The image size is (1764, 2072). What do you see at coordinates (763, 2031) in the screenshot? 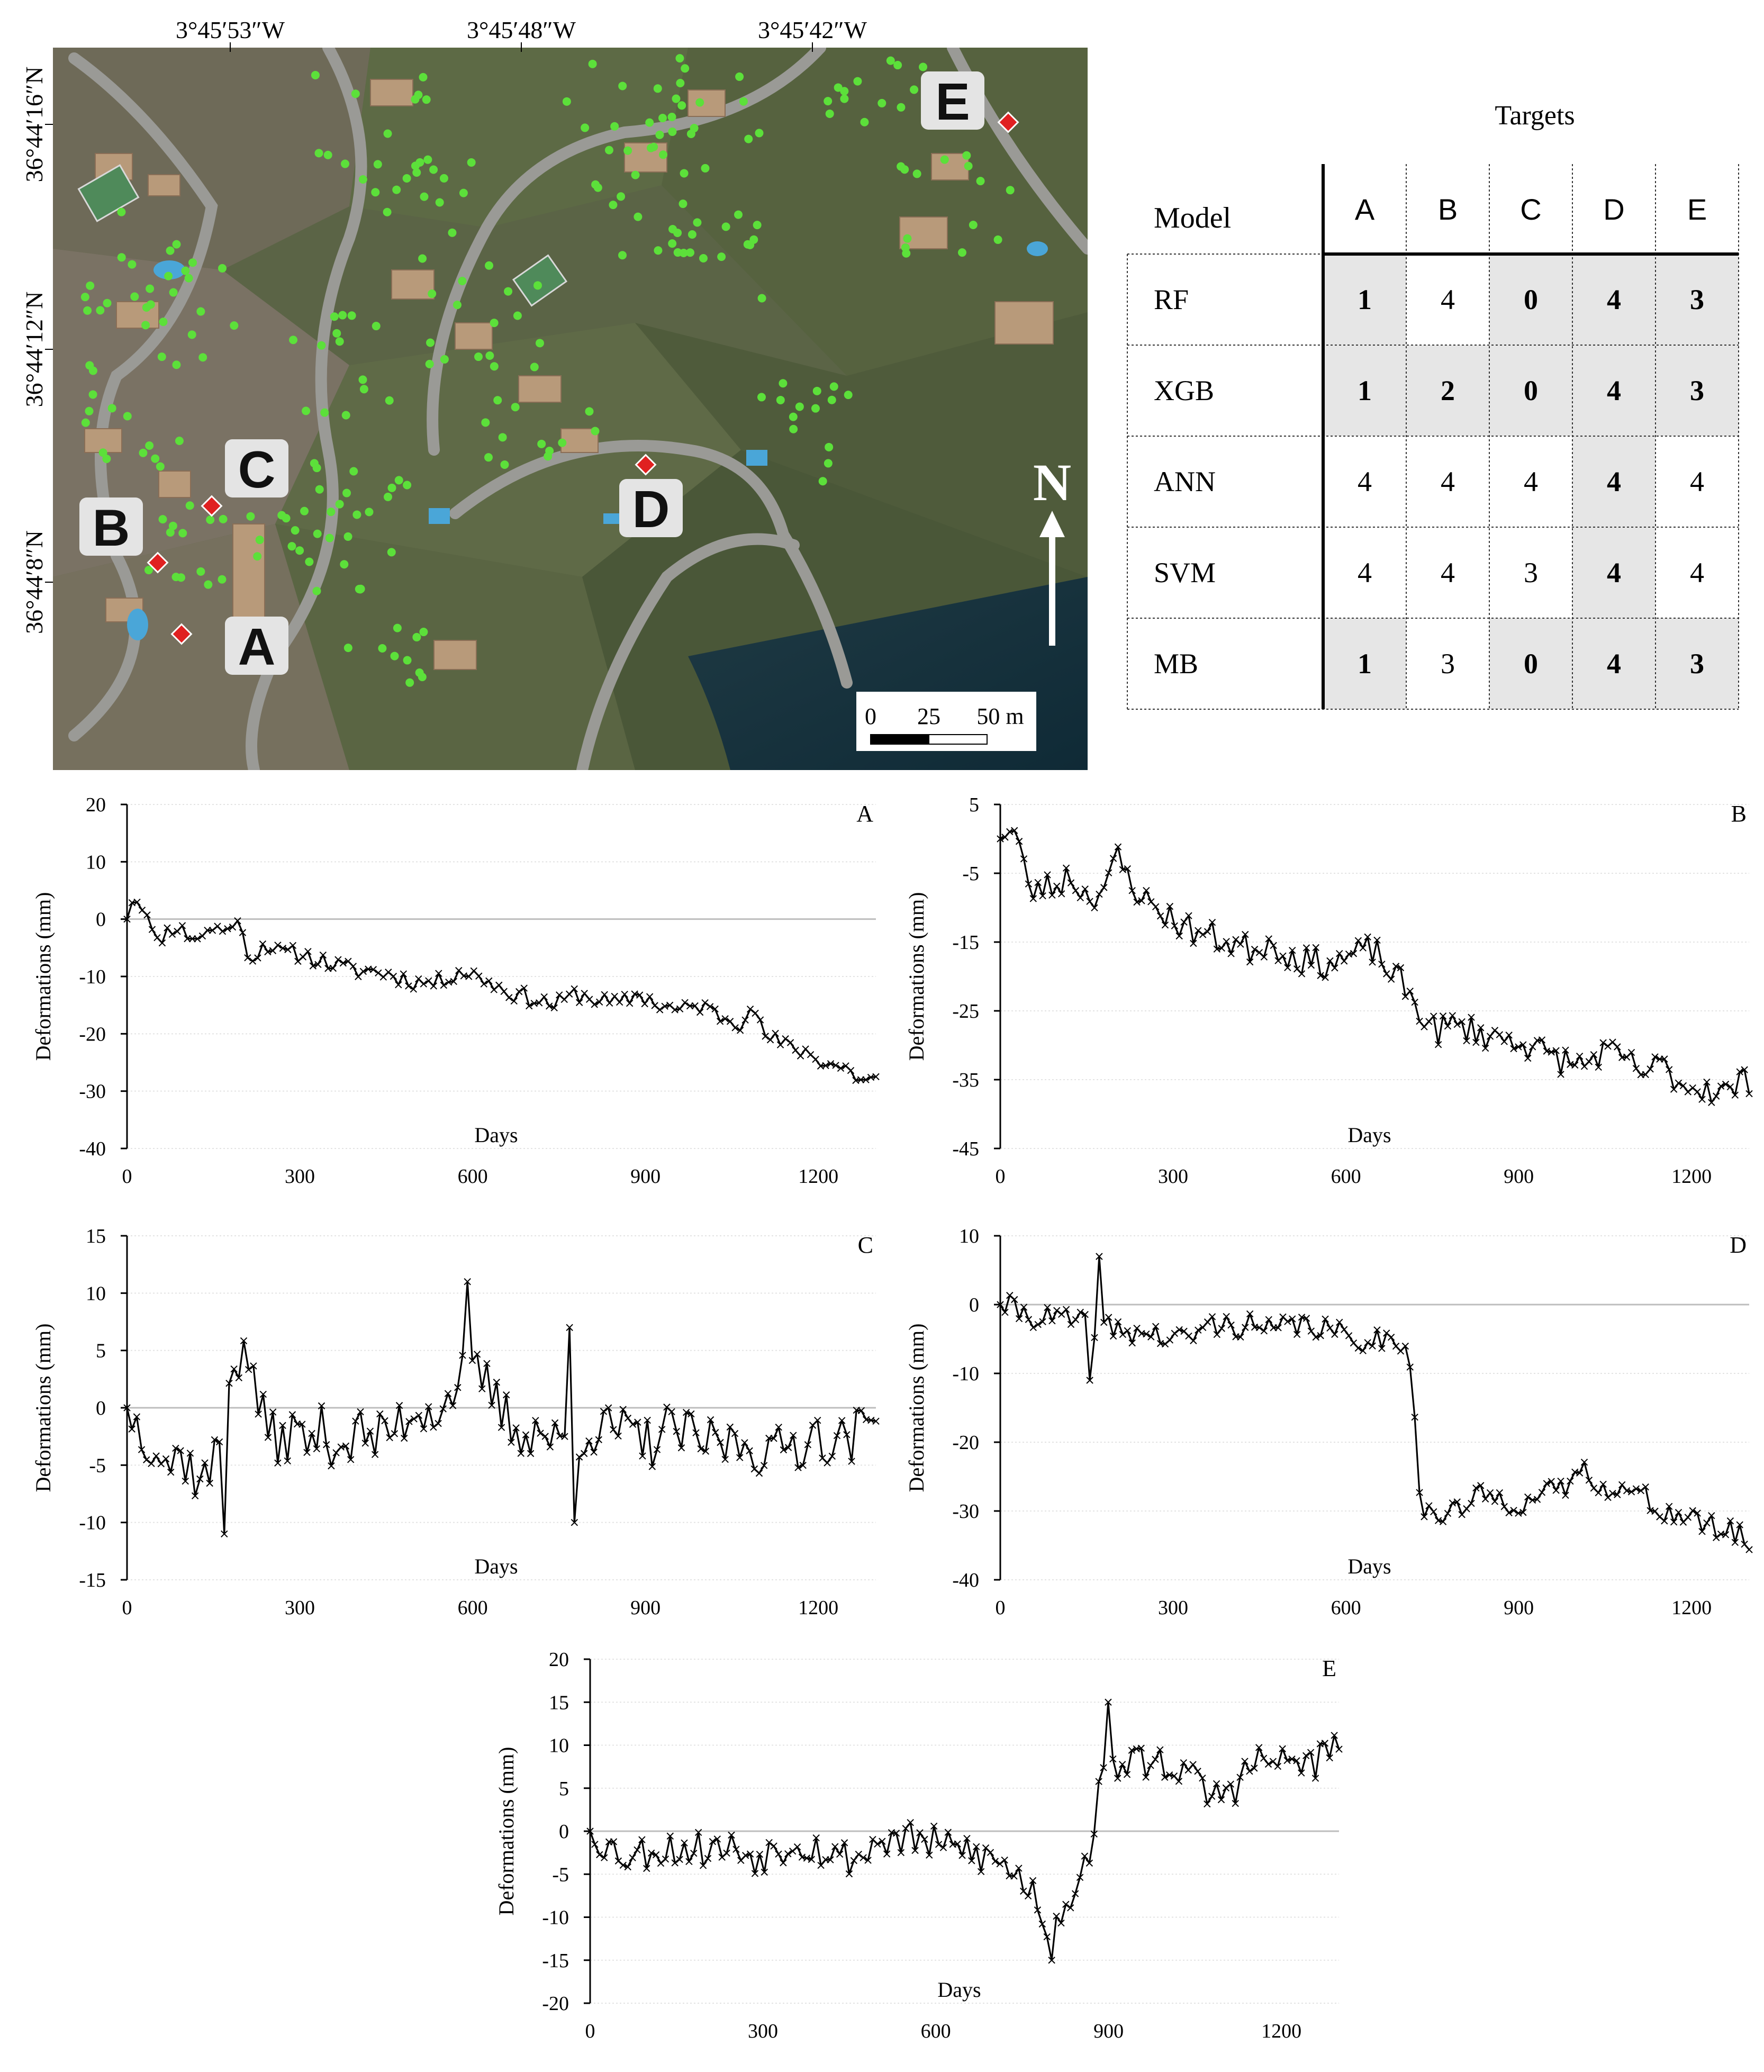
I see `x-tick-label: 300` at bounding box center [763, 2031].